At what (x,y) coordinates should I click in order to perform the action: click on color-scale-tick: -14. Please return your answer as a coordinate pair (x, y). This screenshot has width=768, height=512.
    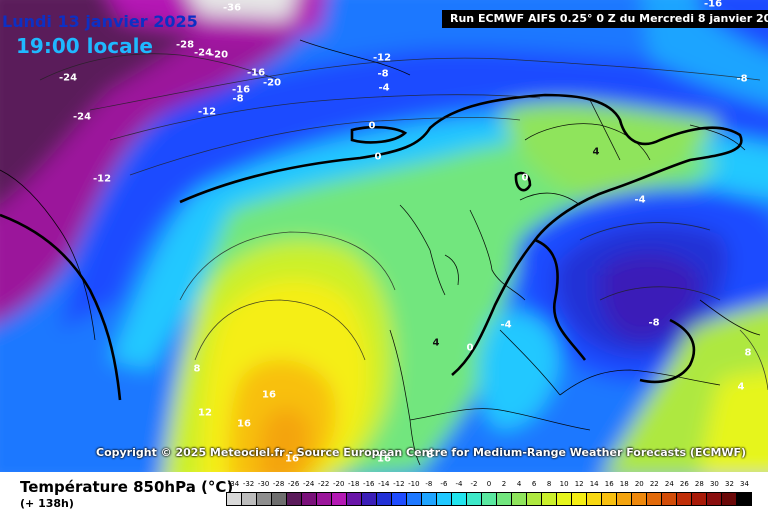
    Looking at the image, I should click on (384, 484).